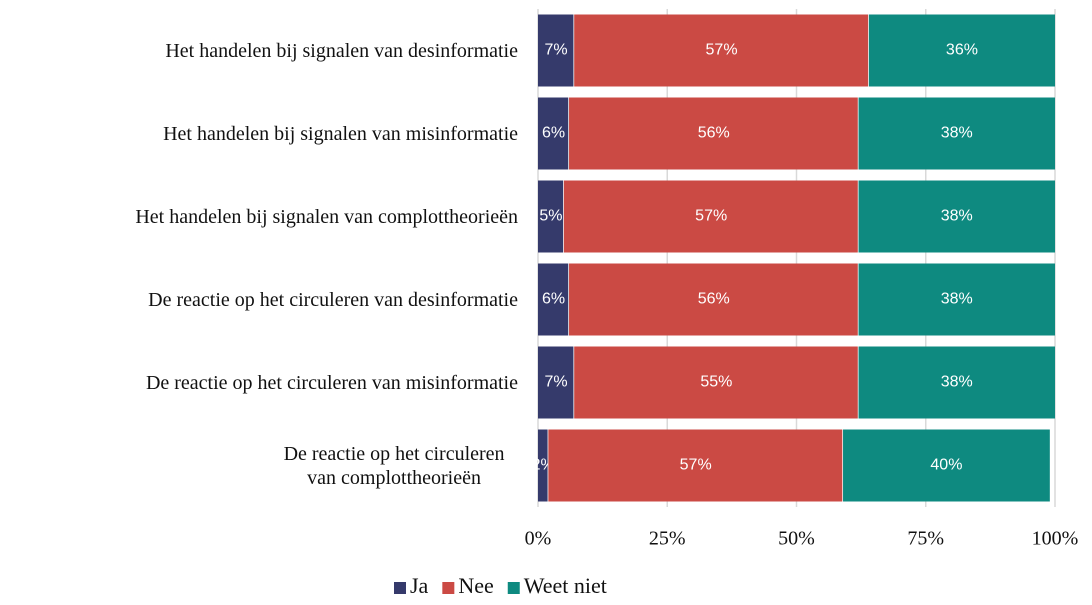  Describe the element at coordinates (419, 585) in the screenshot. I see `legend-label: Ja` at that location.